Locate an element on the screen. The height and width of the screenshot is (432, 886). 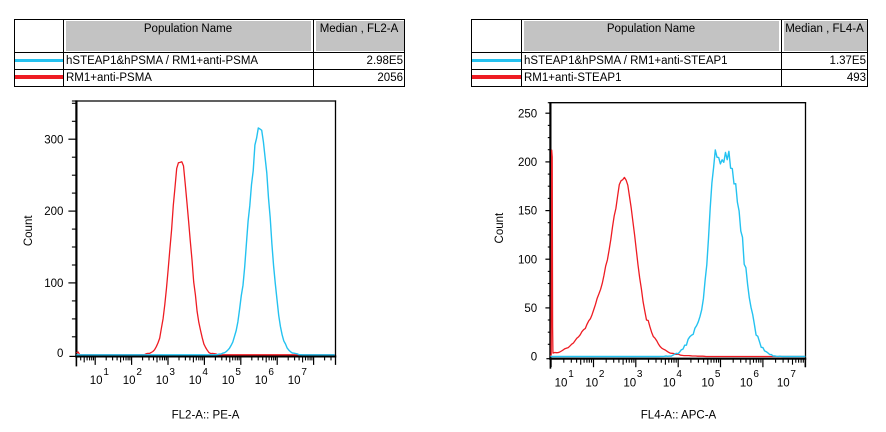
svg-text: 250 is located at coordinates (527, 114).